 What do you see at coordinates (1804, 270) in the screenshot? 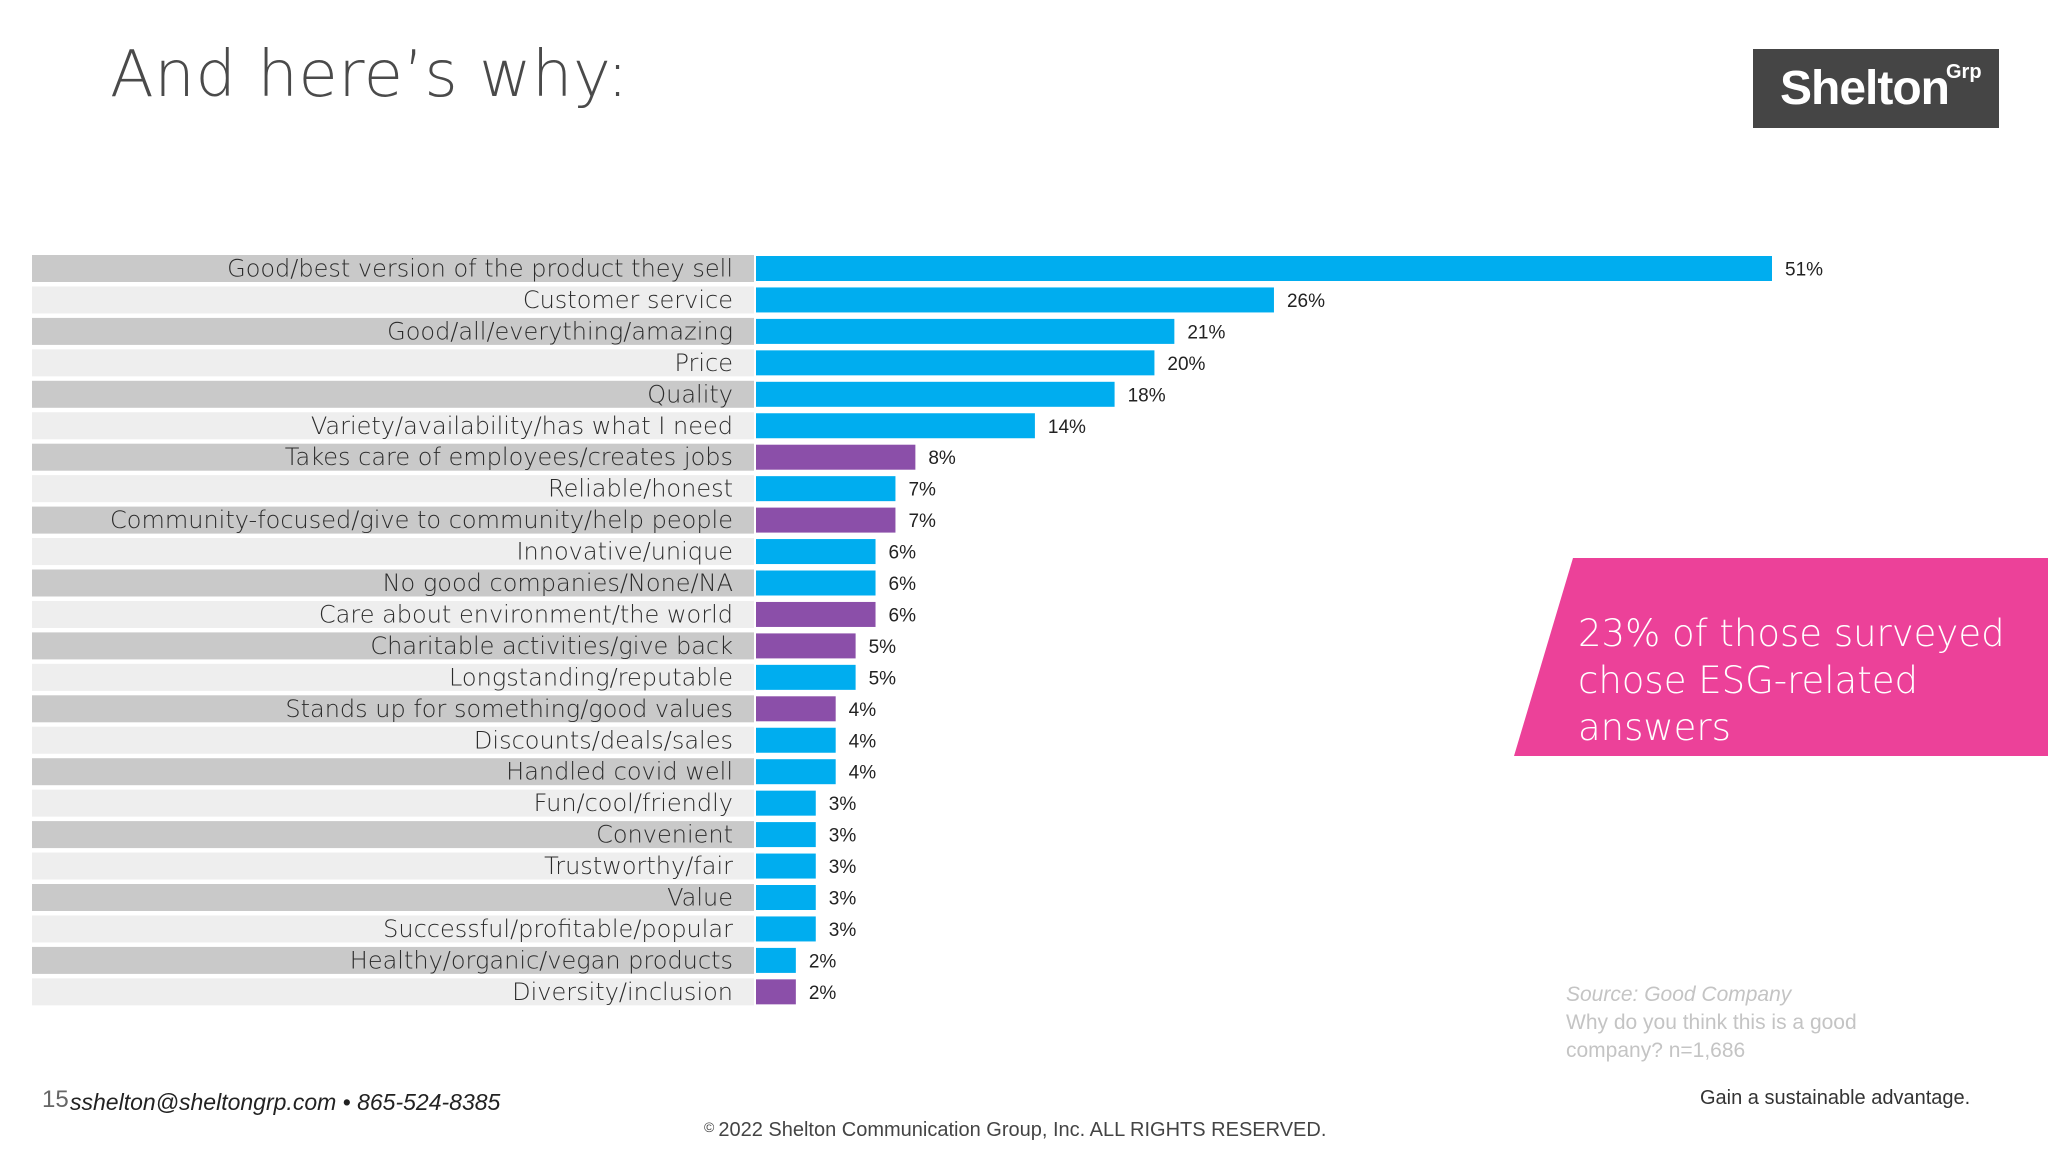
I see `data-label: 51%` at bounding box center [1804, 270].